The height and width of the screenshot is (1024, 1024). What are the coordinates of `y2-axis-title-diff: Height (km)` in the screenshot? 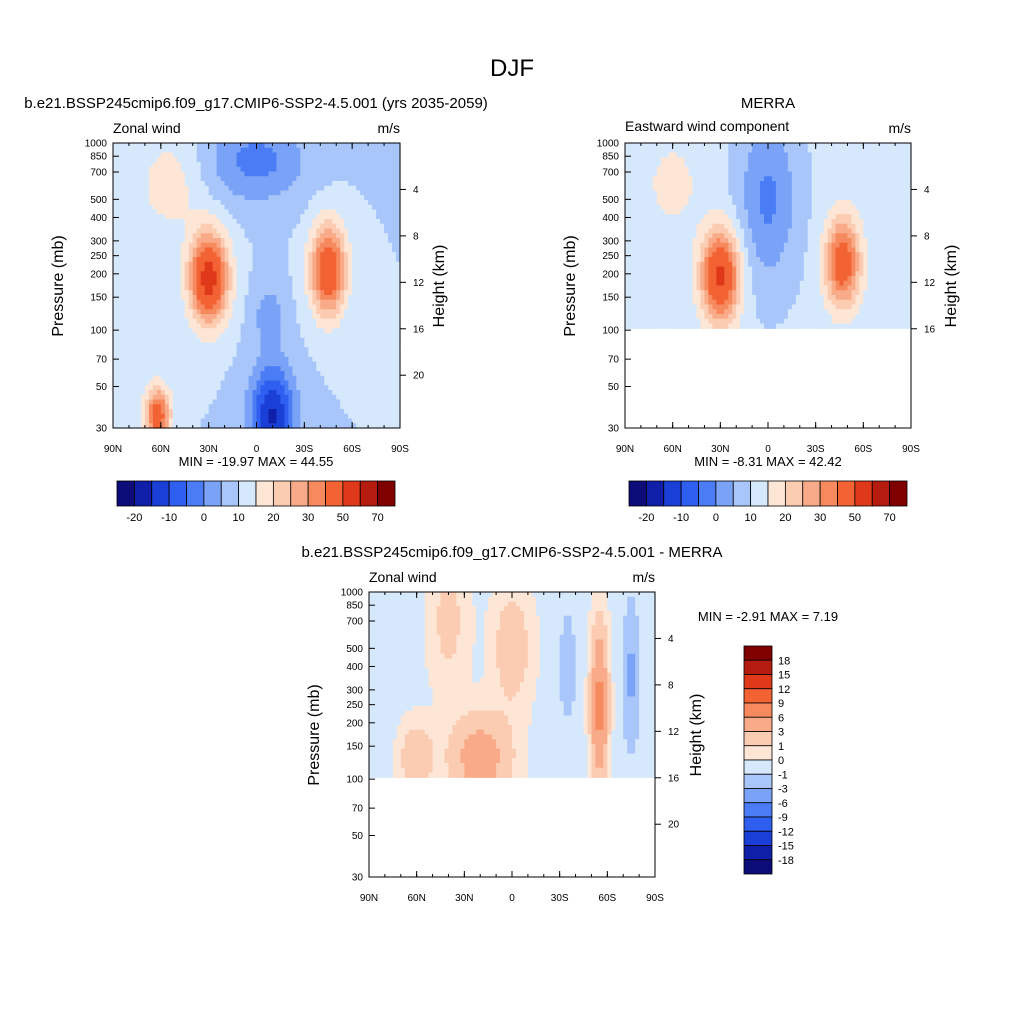 It's located at (696, 735).